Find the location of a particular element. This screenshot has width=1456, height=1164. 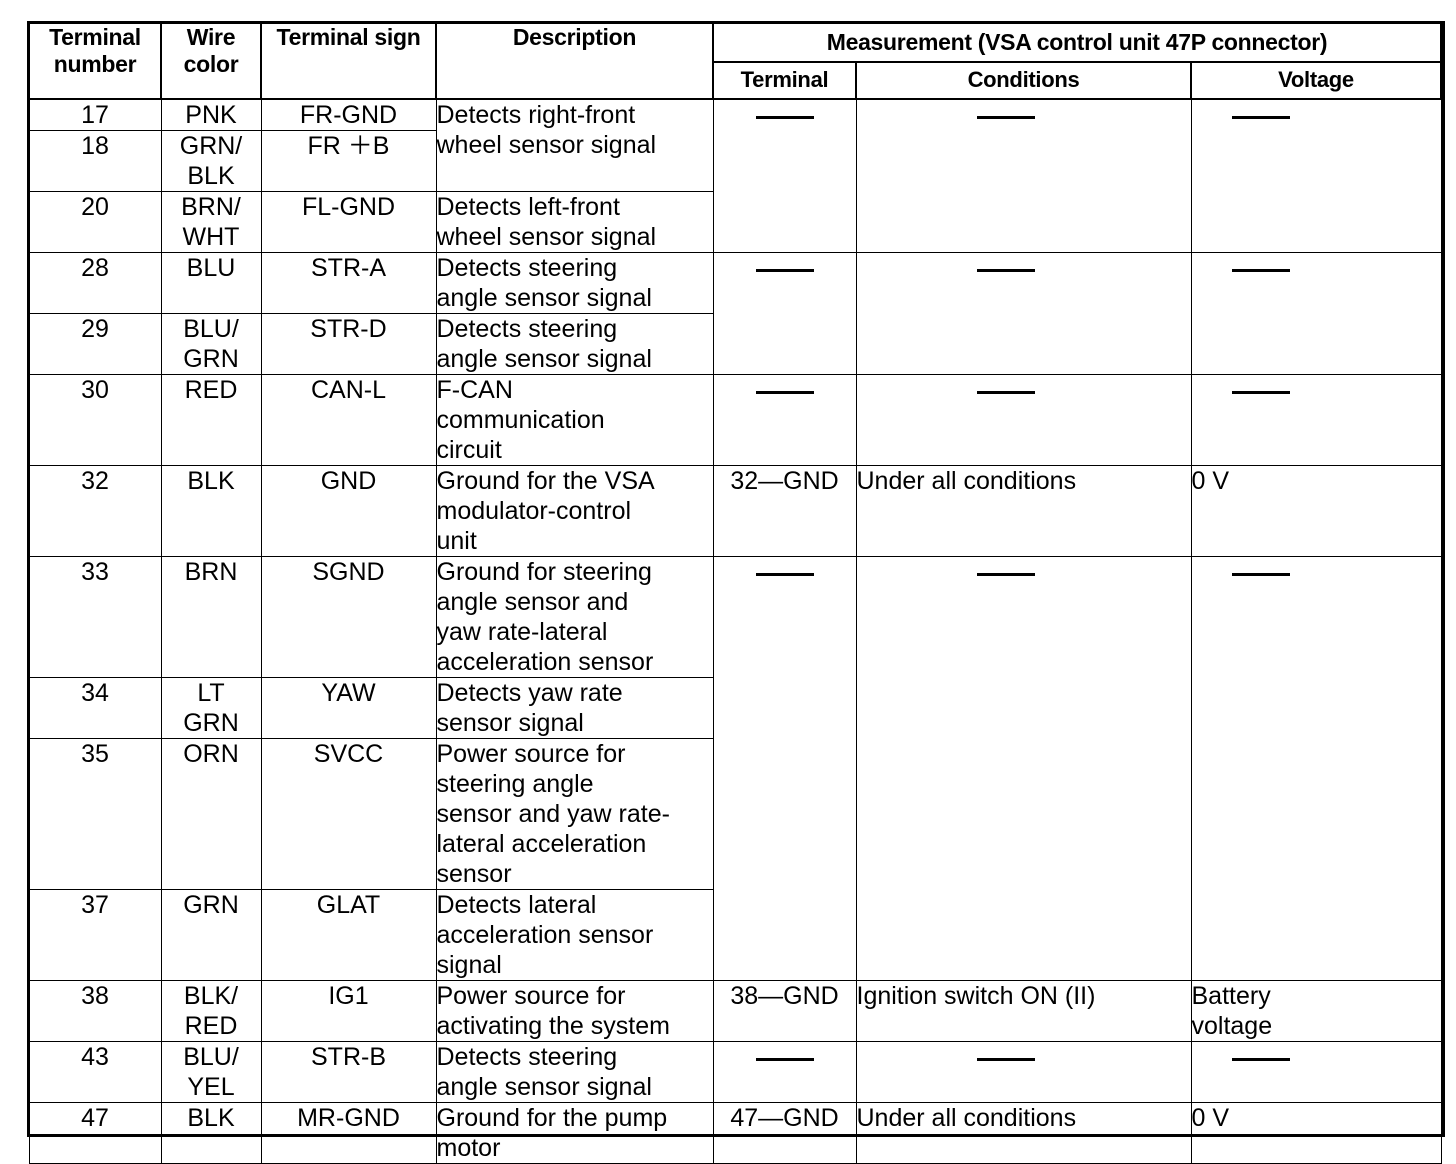

cell-wire-color: PNK is located at coordinates (211, 114).